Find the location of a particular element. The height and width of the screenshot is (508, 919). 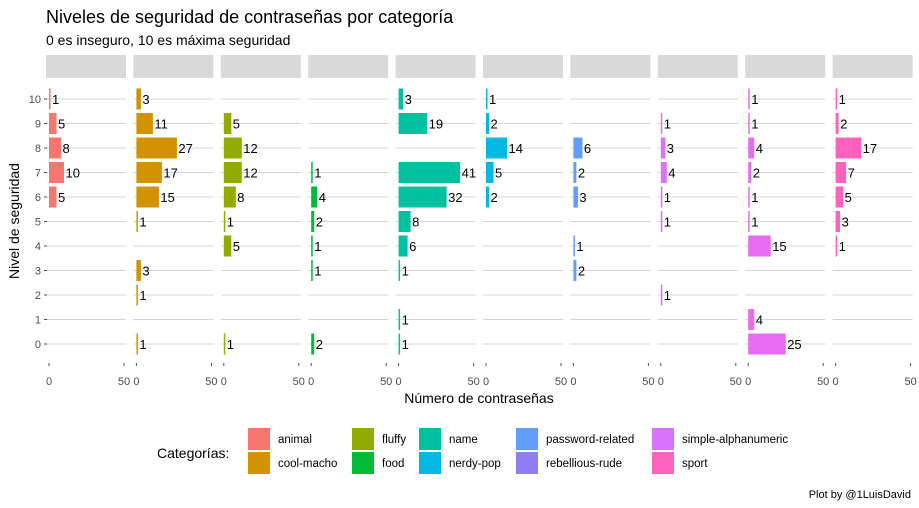

y-tick-label: 5 is located at coordinates (38, 223).